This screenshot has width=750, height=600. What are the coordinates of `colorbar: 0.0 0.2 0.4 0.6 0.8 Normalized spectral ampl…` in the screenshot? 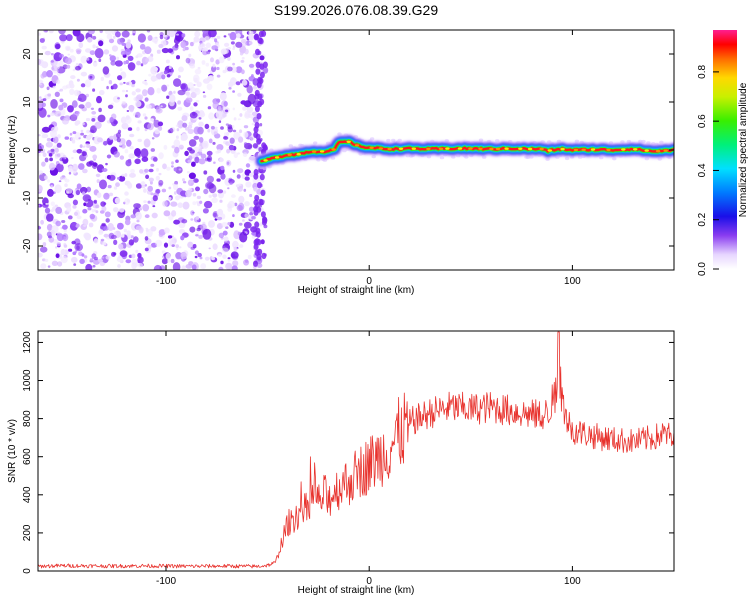 It's located at (723, 153).